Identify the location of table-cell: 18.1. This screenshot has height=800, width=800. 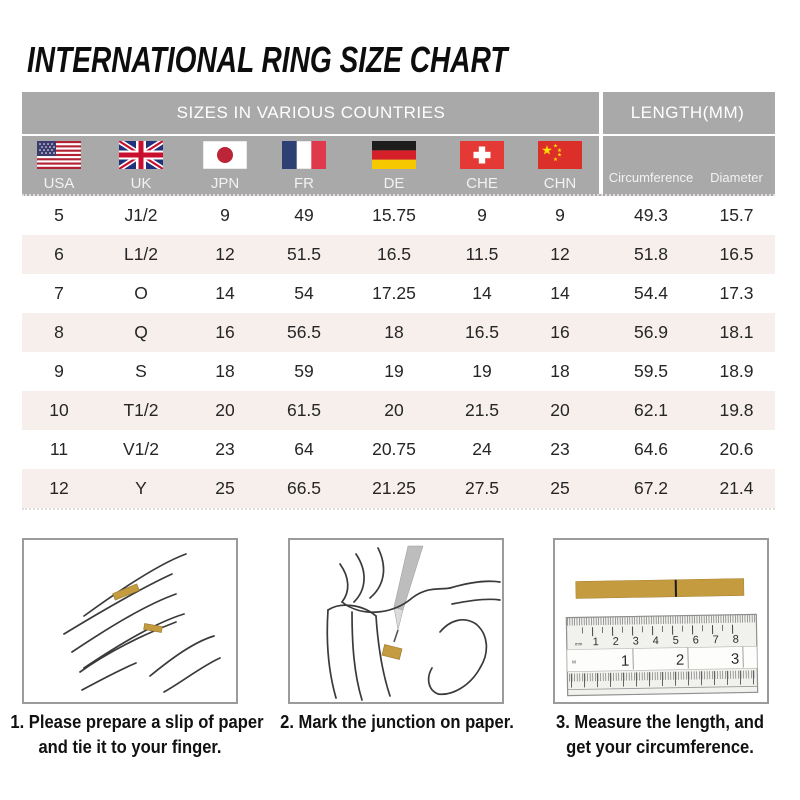
(736, 332).